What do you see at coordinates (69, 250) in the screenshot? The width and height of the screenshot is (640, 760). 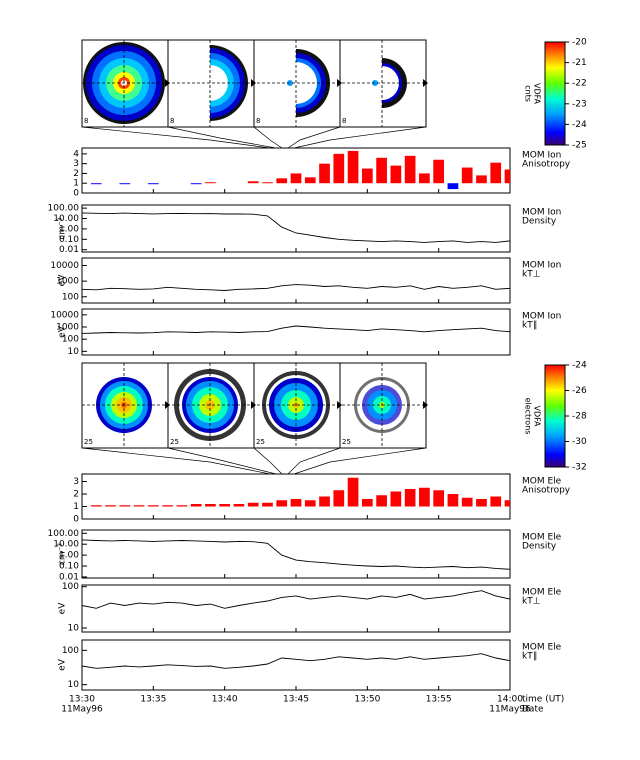 I see `y-tick-label: 0.01` at bounding box center [69, 250].